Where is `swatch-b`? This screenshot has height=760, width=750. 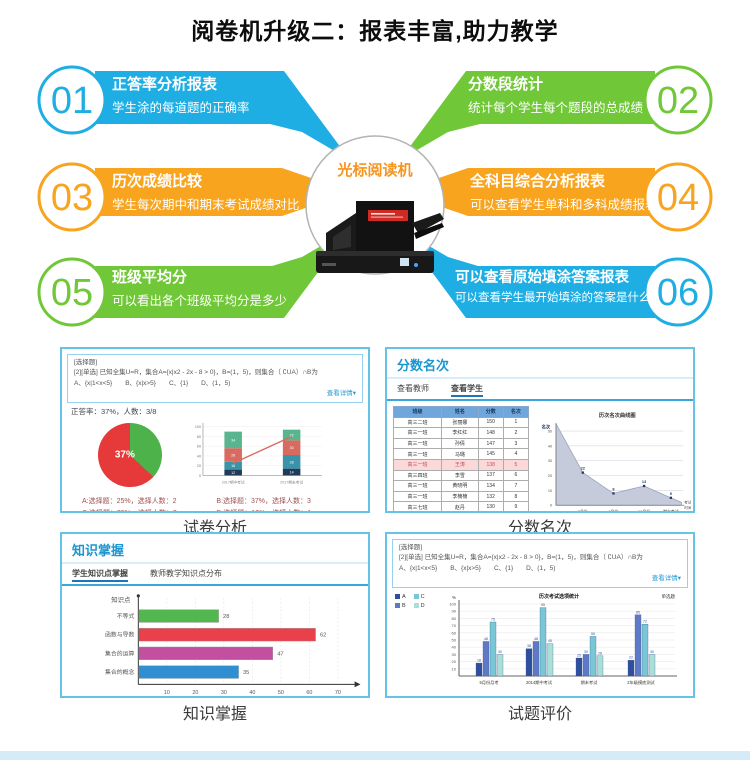
swatch-b is located at coordinates (397, 606).